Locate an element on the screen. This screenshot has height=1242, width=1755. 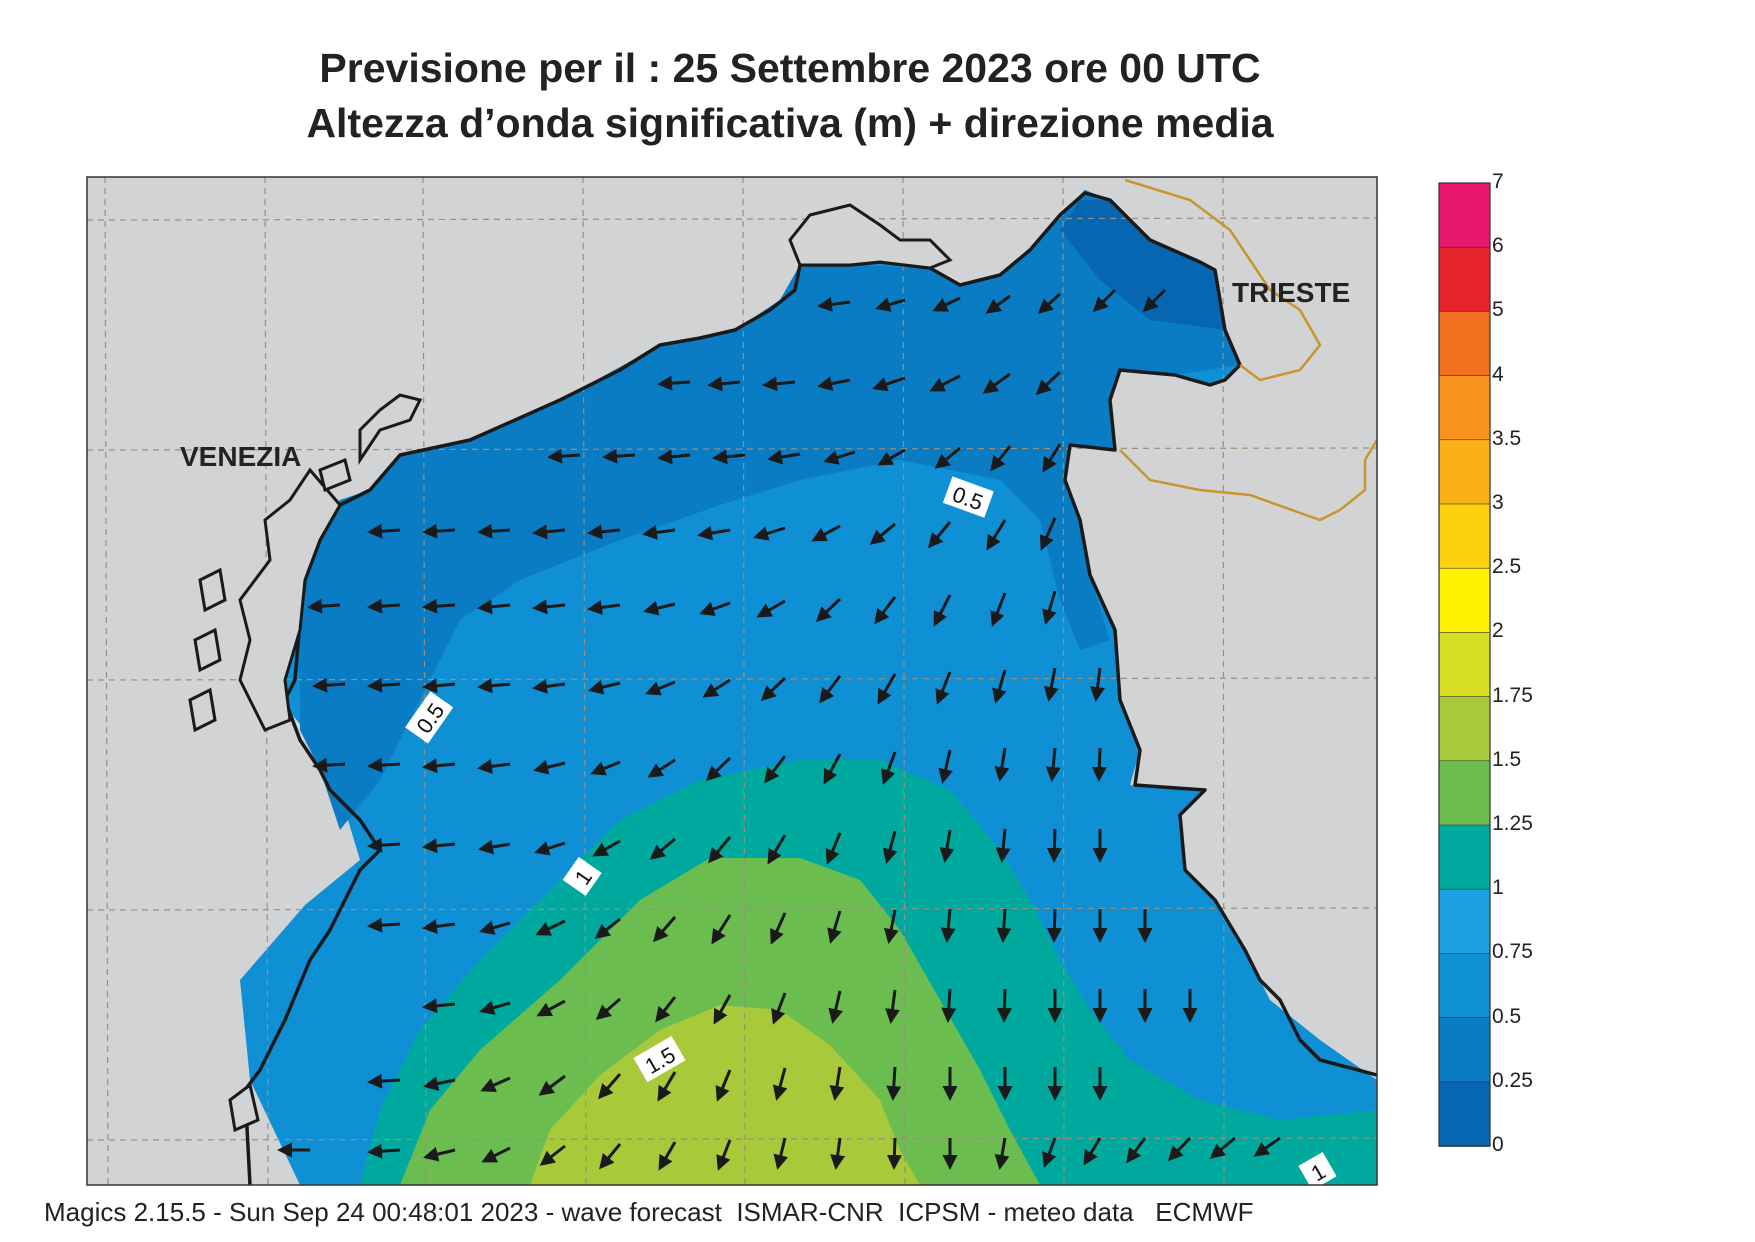
city-label-venezia: VENEZIA is located at coordinates (240, 456).